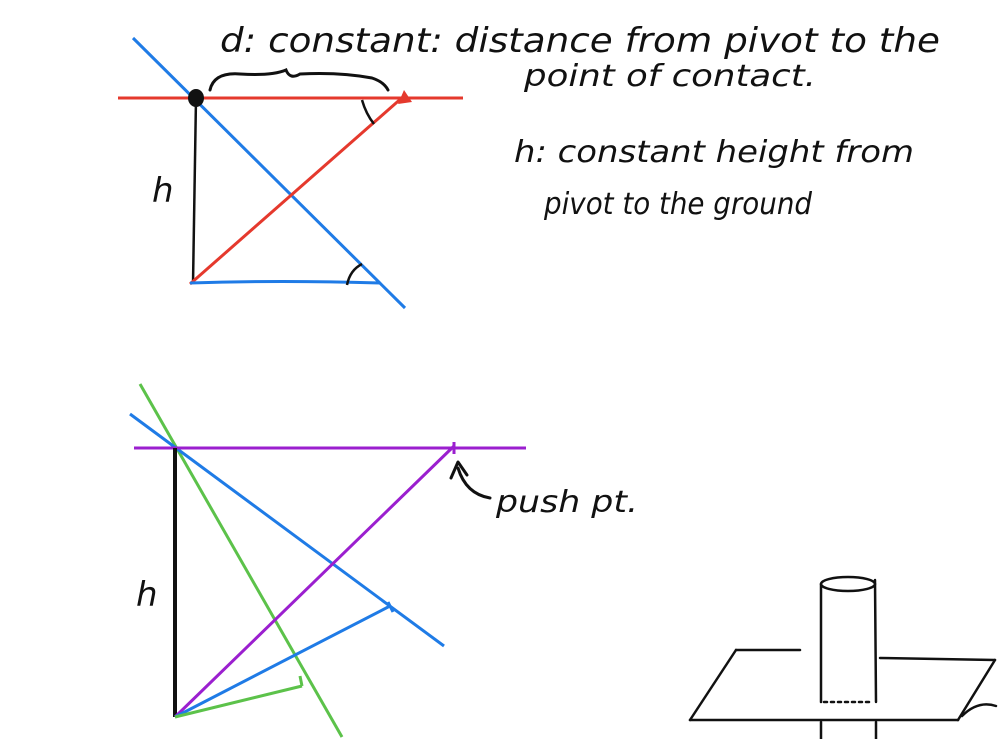 Image resolution: width=1000 pixels, height=739 pixels. Describe the element at coordinates (354, 274) in the screenshot. I see `angle-arc-bottom` at that location.